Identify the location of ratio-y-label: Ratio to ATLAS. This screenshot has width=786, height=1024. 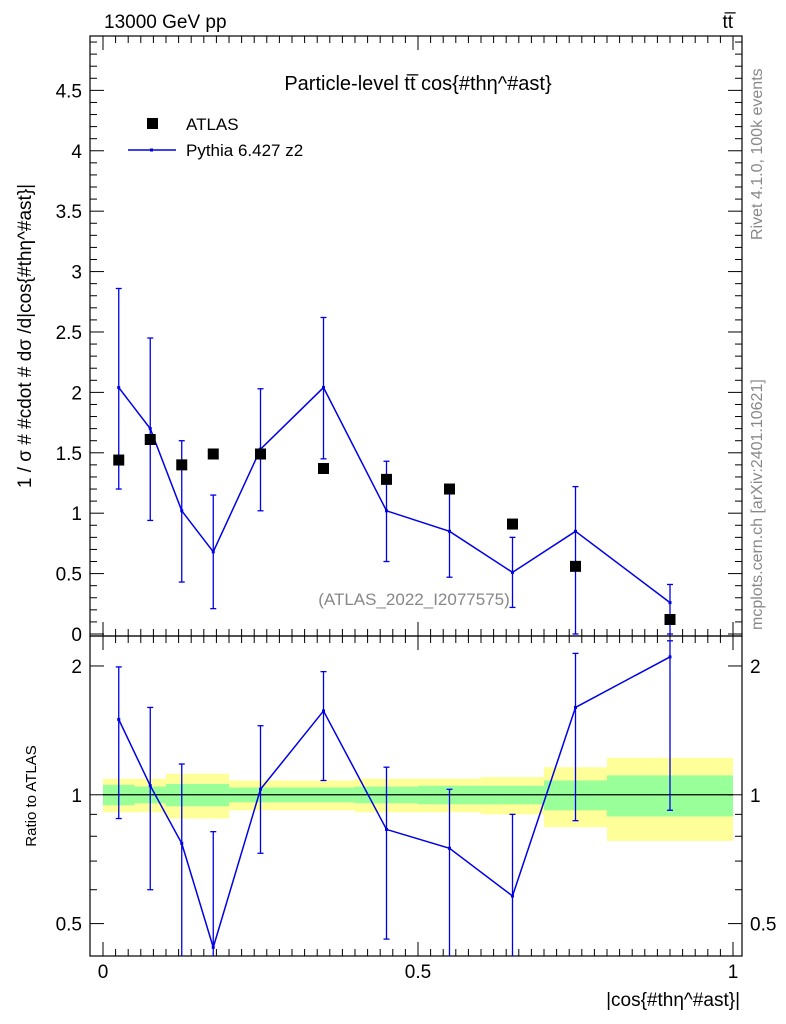
(31, 795).